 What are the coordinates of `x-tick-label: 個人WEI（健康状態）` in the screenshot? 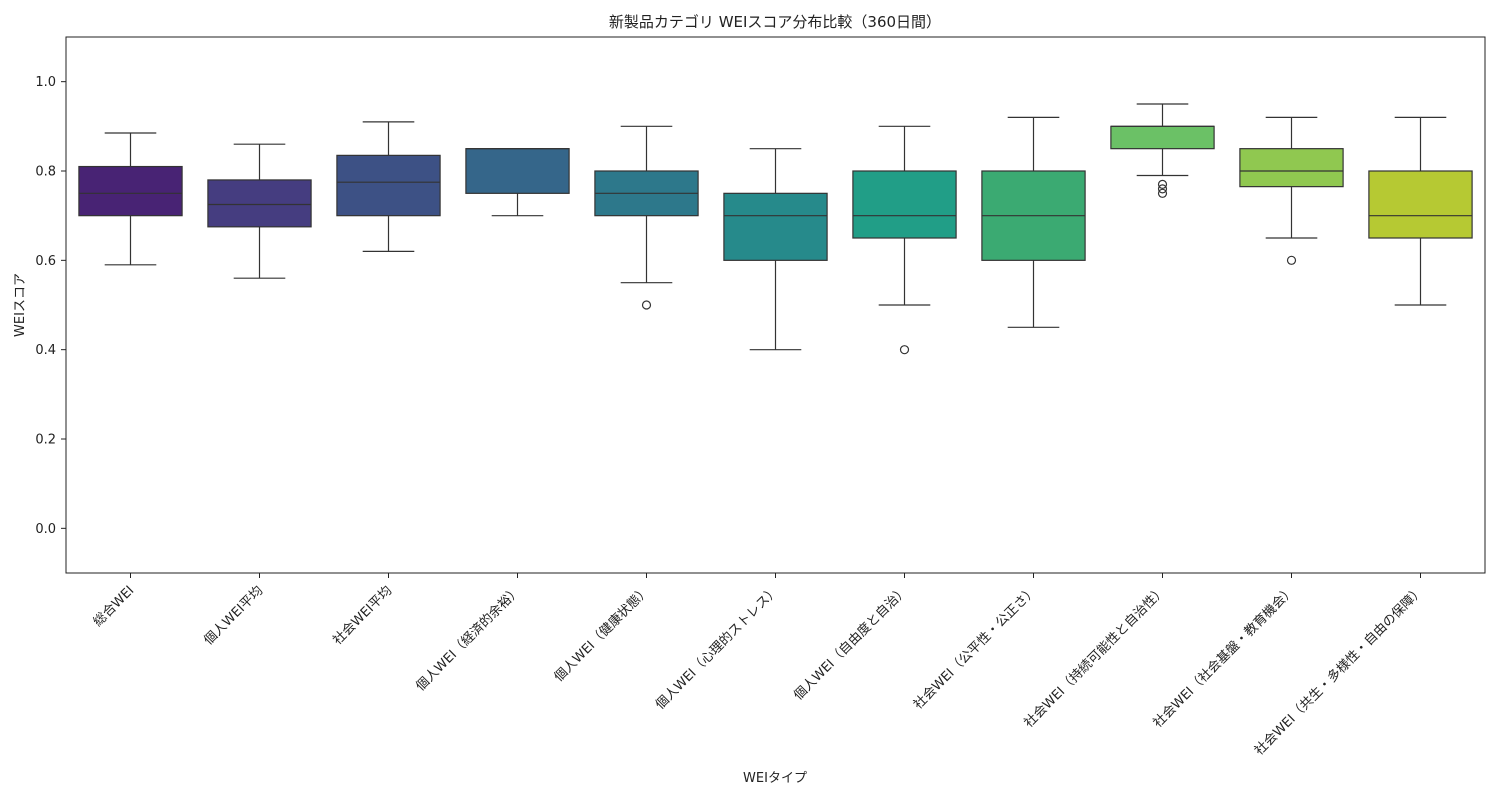 It's located at (602, 634).